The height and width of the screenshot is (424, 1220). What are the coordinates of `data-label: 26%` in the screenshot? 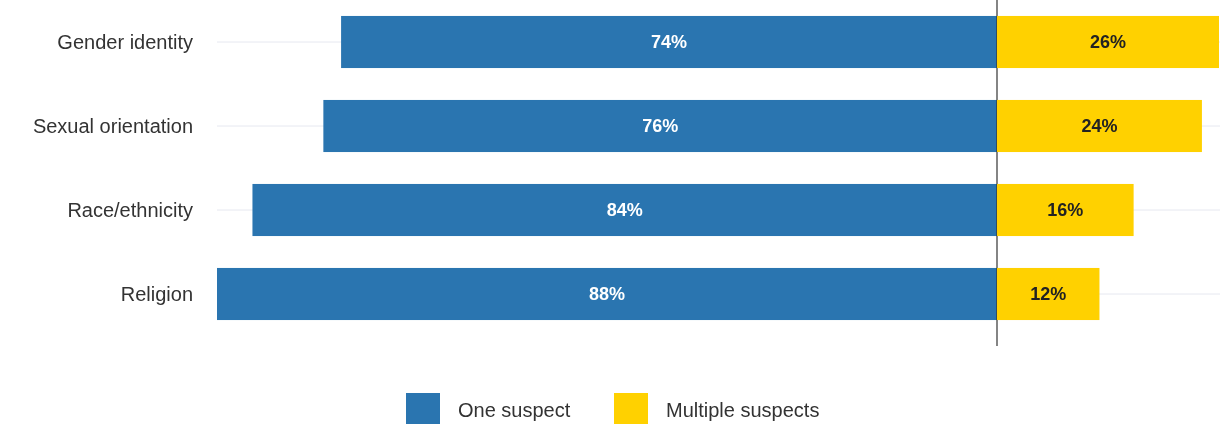 It's located at (1108, 42).